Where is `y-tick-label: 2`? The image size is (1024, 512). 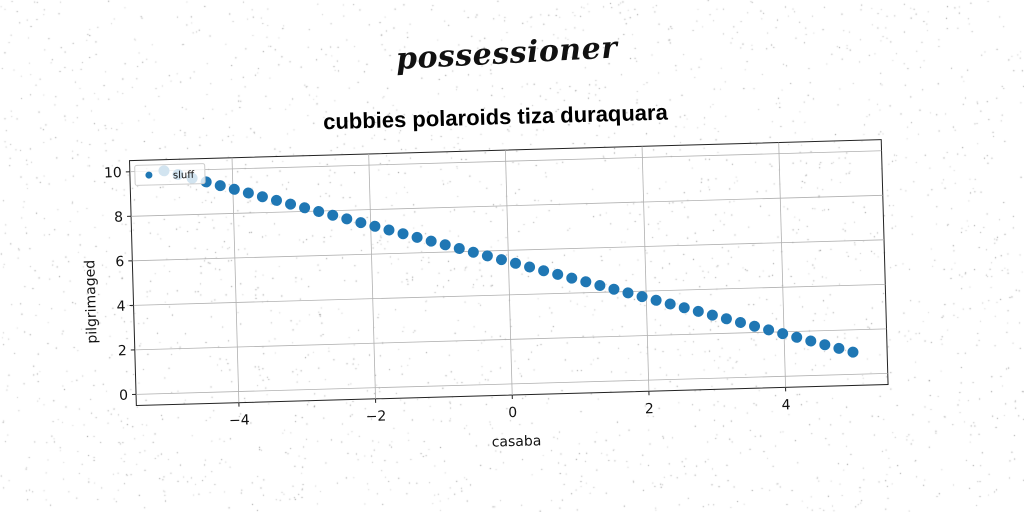 y-tick-label: 2 is located at coordinates (122, 351).